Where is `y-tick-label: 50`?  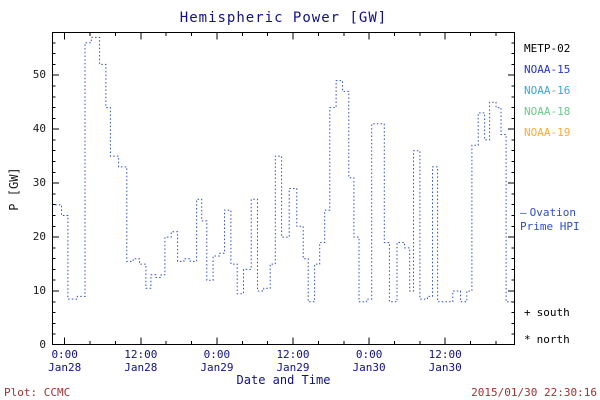
y-tick-label: 50 is located at coordinates (39, 75).